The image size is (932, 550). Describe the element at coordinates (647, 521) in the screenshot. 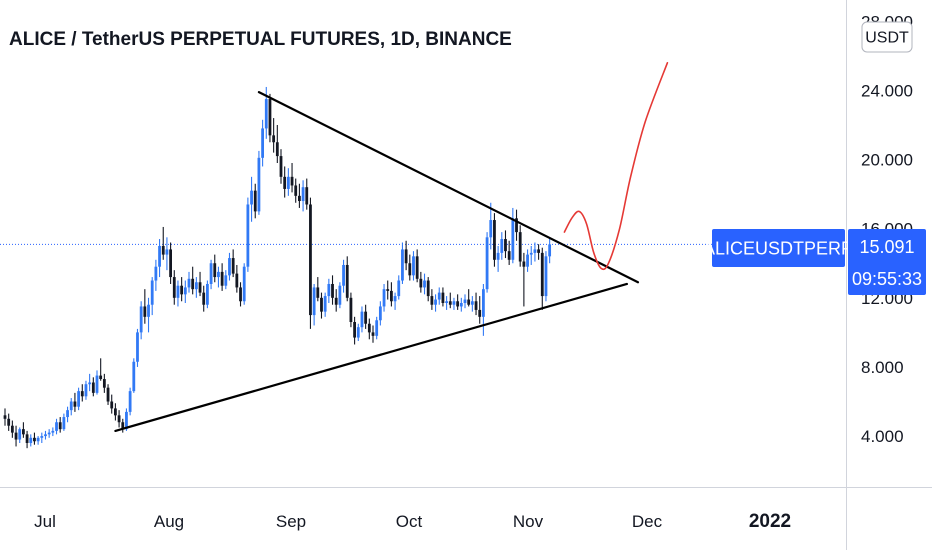

I see `x-tick-label: Dec` at that location.